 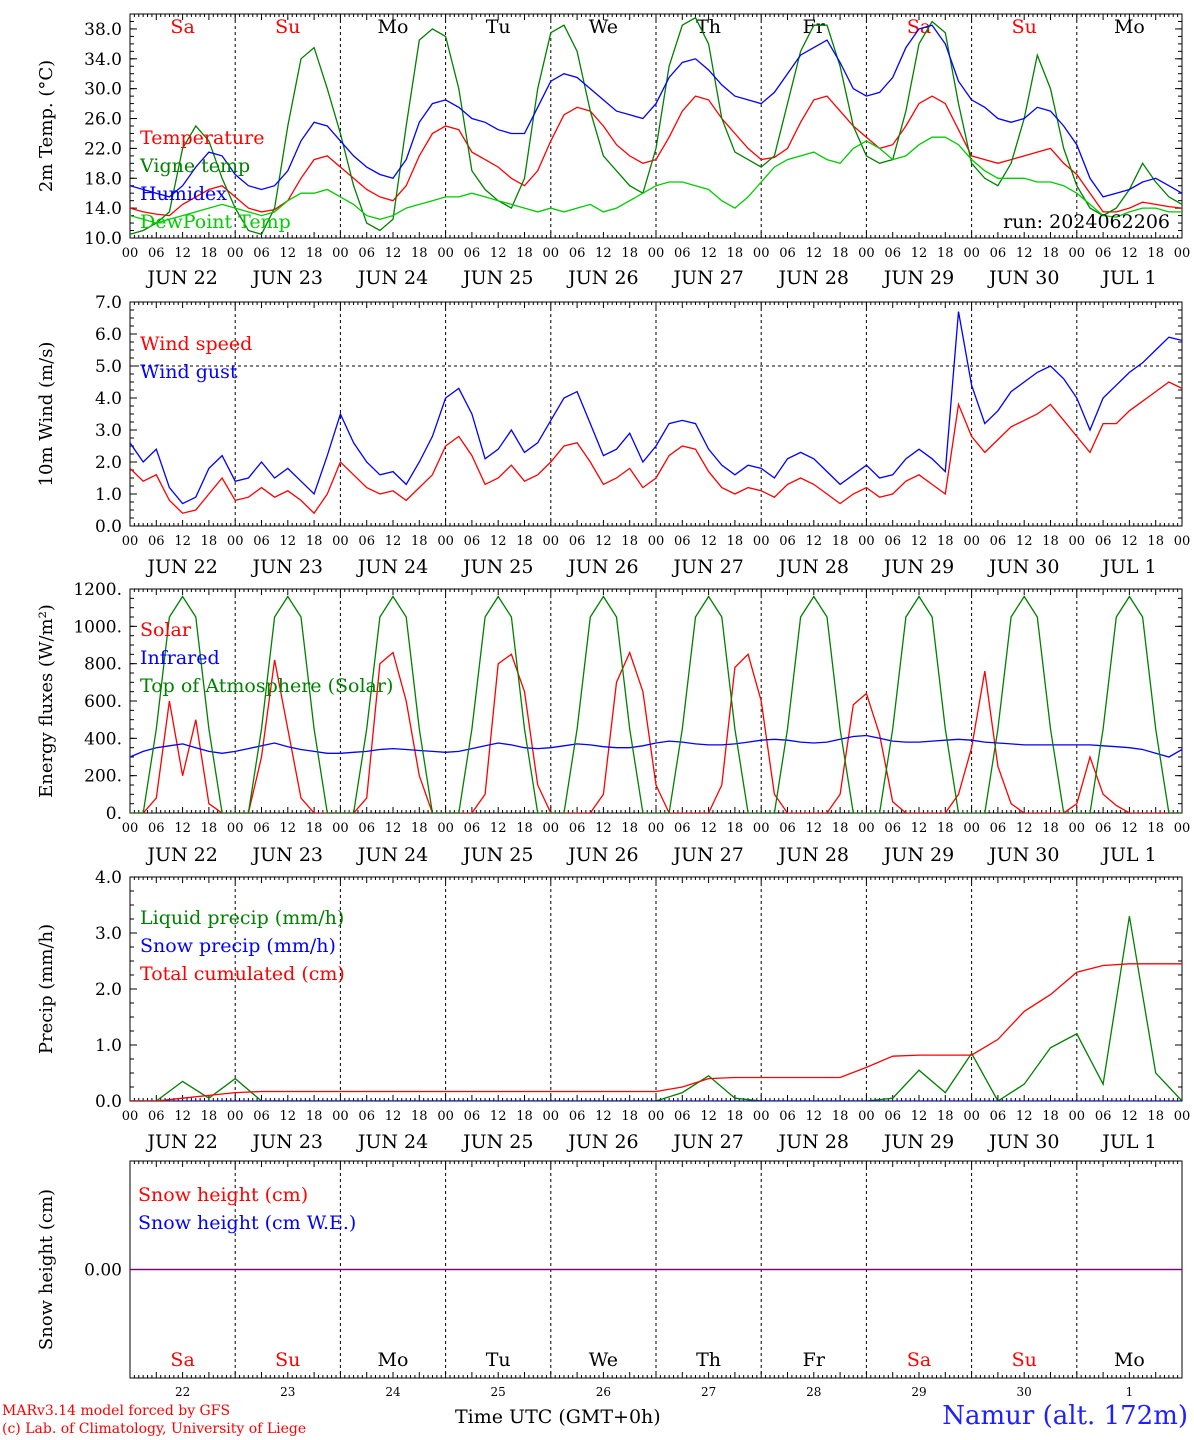 I want to click on date-label: JUN 29, so click(x=918, y=567).